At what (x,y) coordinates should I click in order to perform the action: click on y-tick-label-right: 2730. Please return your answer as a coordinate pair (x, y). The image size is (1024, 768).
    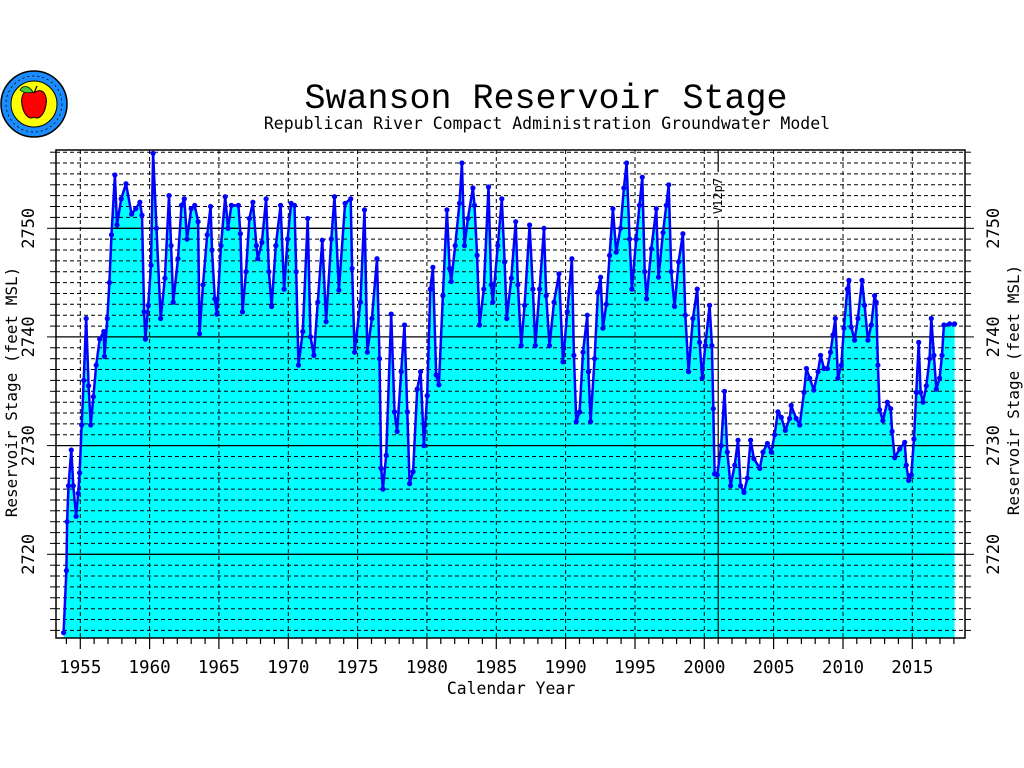
    Looking at the image, I should click on (994, 445).